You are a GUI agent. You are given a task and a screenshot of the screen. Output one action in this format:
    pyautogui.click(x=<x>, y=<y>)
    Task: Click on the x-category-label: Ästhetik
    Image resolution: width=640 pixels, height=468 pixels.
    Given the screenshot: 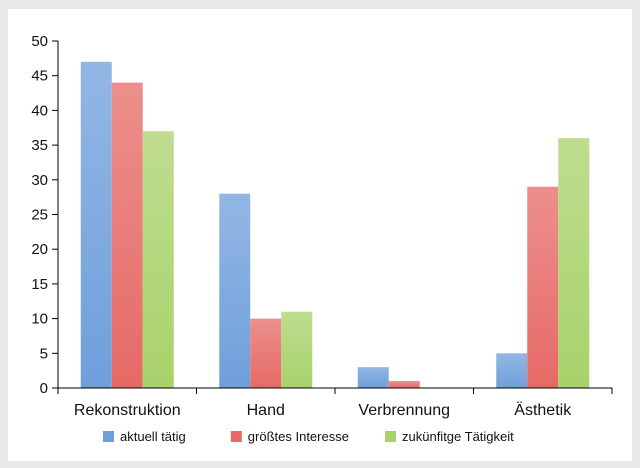 What is the action you would take?
    pyautogui.click(x=543, y=410)
    